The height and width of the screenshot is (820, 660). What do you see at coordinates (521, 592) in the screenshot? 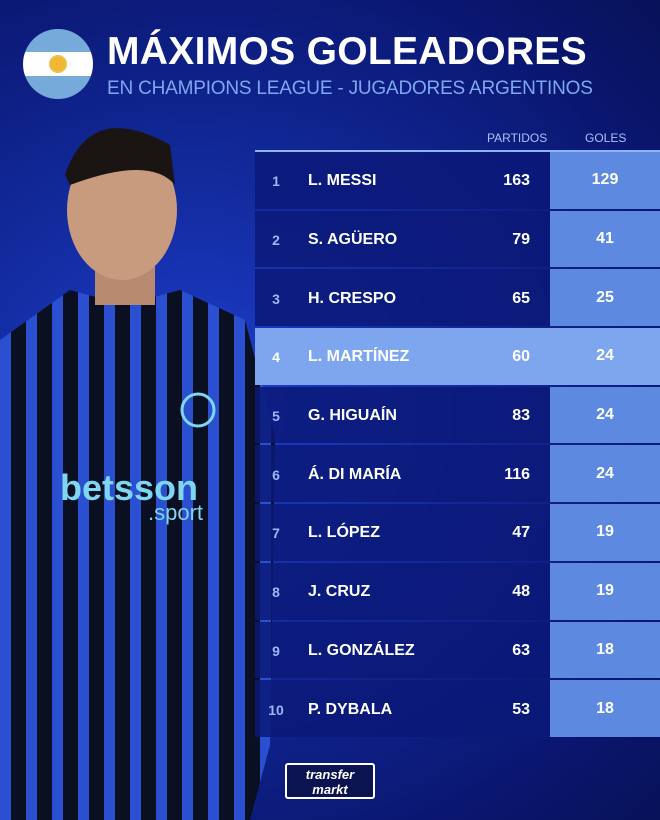
I see `games-played: 48` at bounding box center [521, 592].